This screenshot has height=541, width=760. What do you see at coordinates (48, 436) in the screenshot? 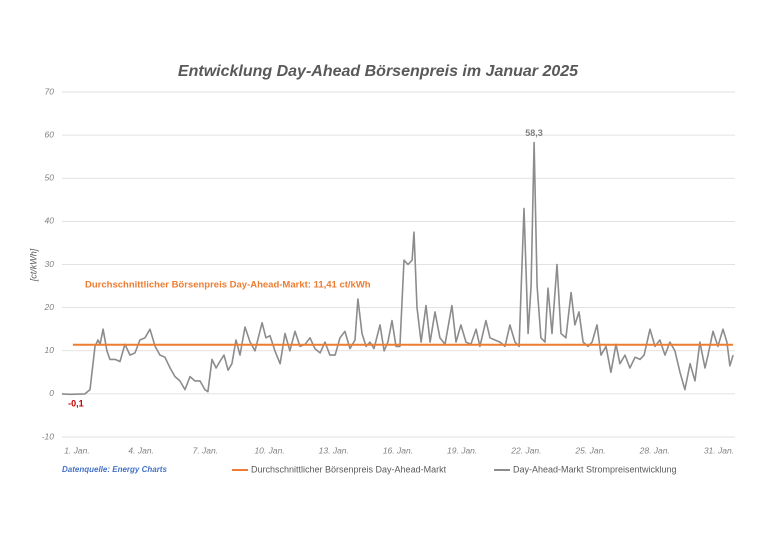
I see `y-tick-label: -10` at bounding box center [48, 436].